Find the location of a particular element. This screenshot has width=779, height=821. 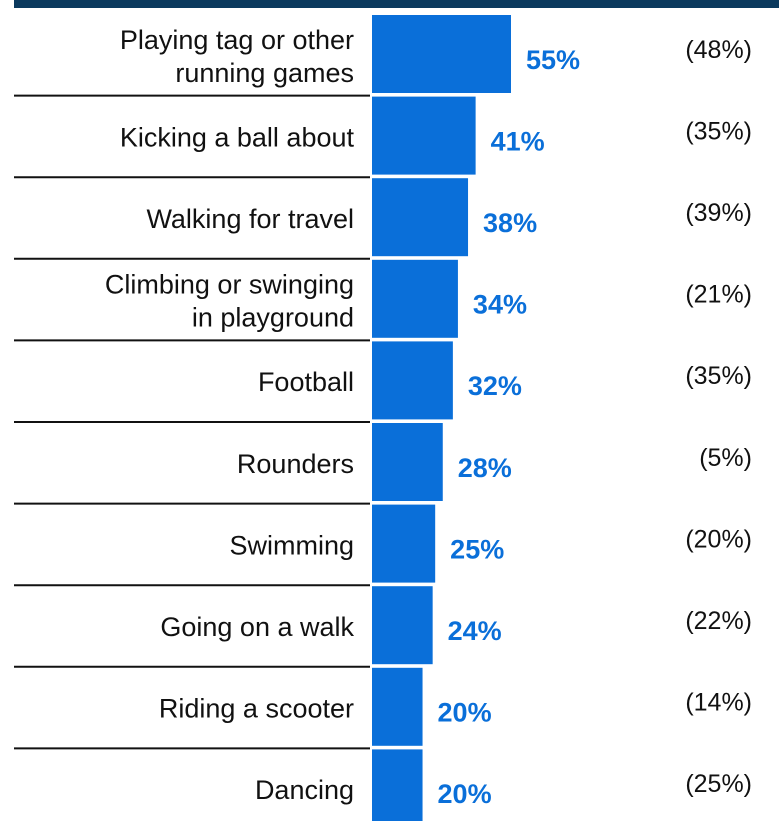

comparison-label-1: (35%) is located at coordinates (718, 131).